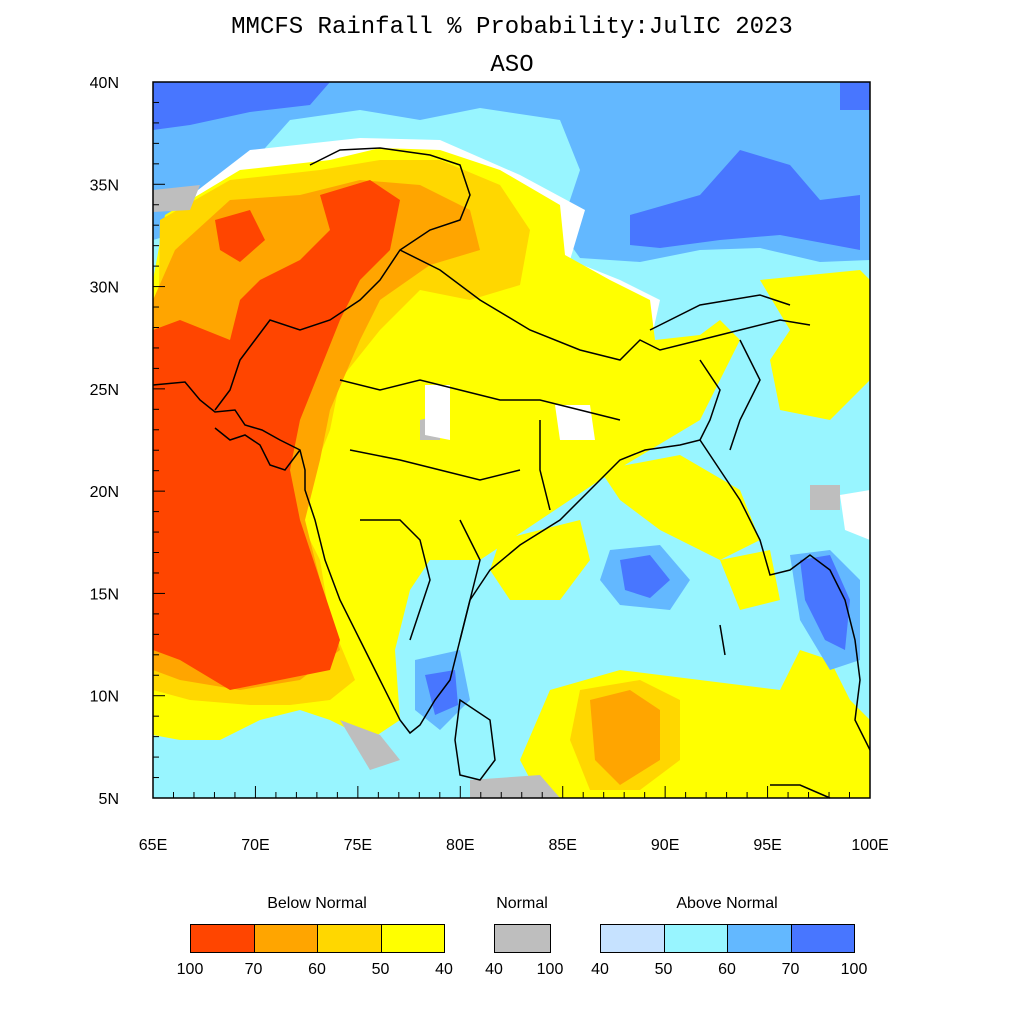 This screenshot has width=1024, height=1024. I want to click on y-tick-label: 15N, so click(104, 594).